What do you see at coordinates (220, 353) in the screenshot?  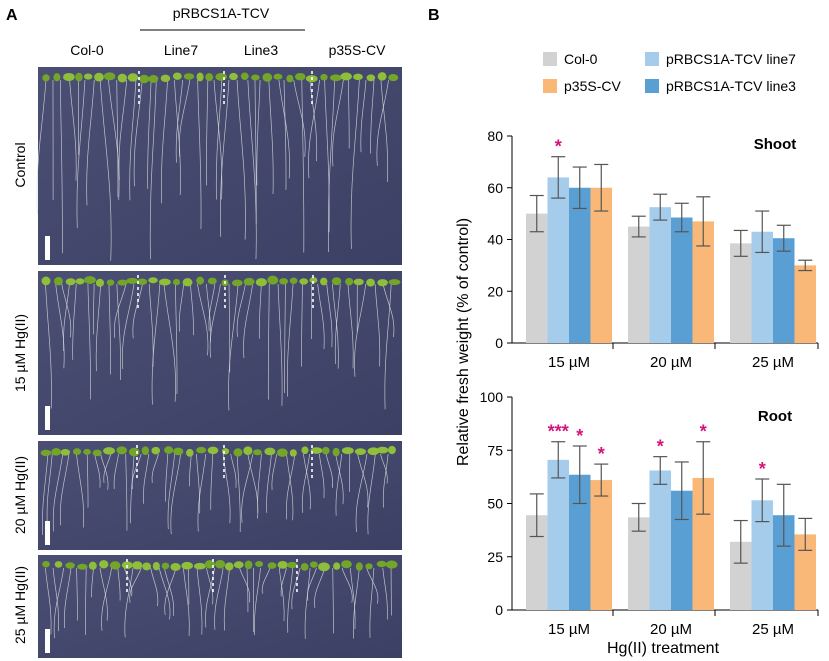 I see `plate-15uM` at bounding box center [220, 353].